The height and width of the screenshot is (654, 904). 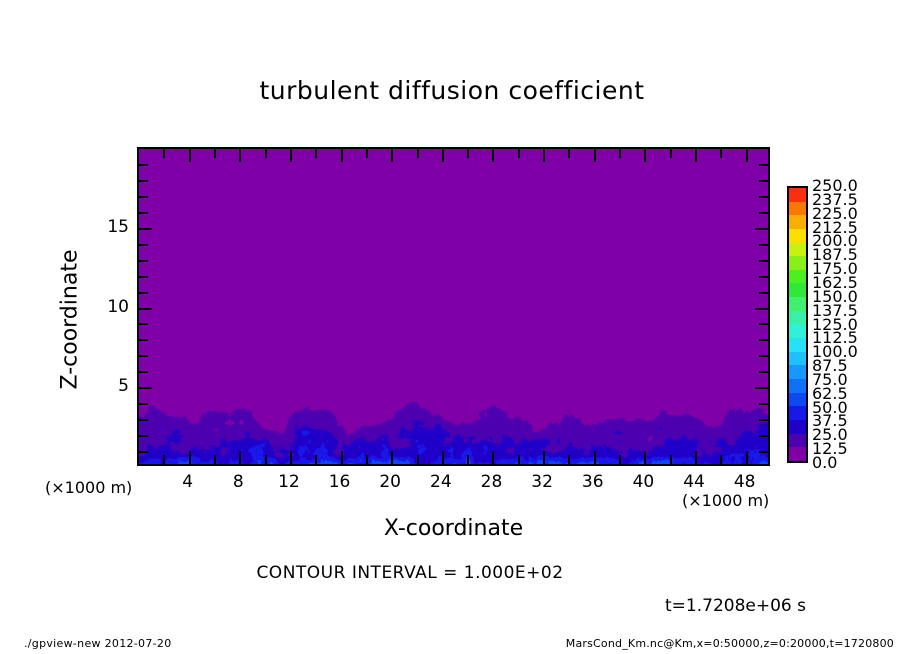 What do you see at coordinates (390, 482) in the screenshot?
I see `x-tick-label: 20` at bounding box center [390, 482].